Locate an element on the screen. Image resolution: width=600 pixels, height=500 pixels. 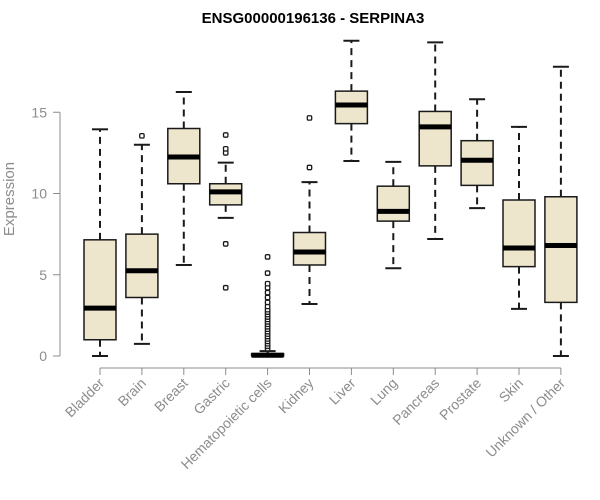
box-skin is located at coordinates (519, 217).